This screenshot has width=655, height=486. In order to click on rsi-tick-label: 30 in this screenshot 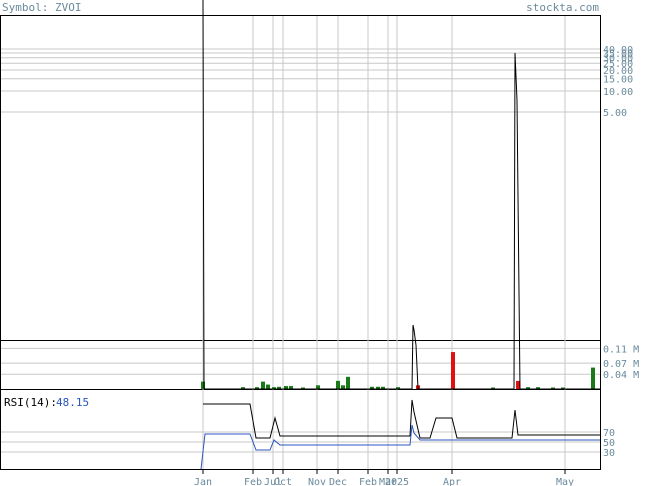, I will do `click(609, 453)`.